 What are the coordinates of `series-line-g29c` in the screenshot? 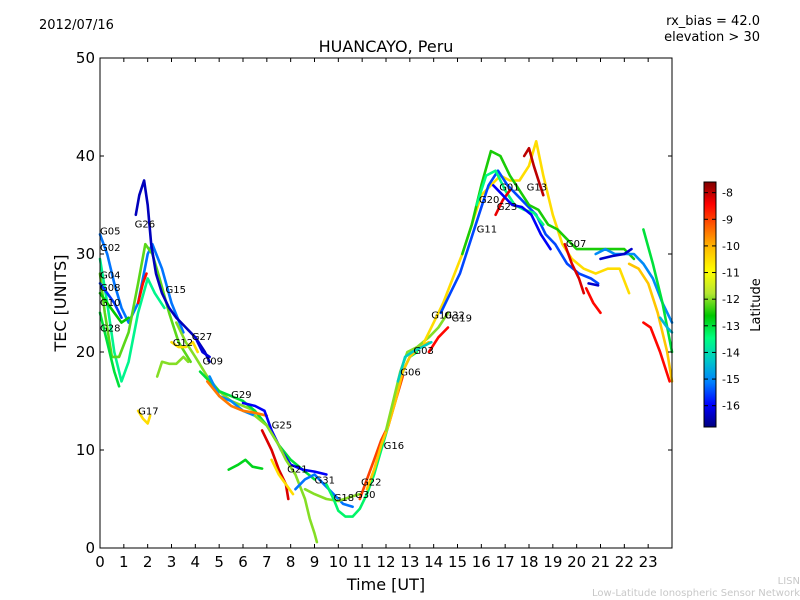 It's located at (237, 398).